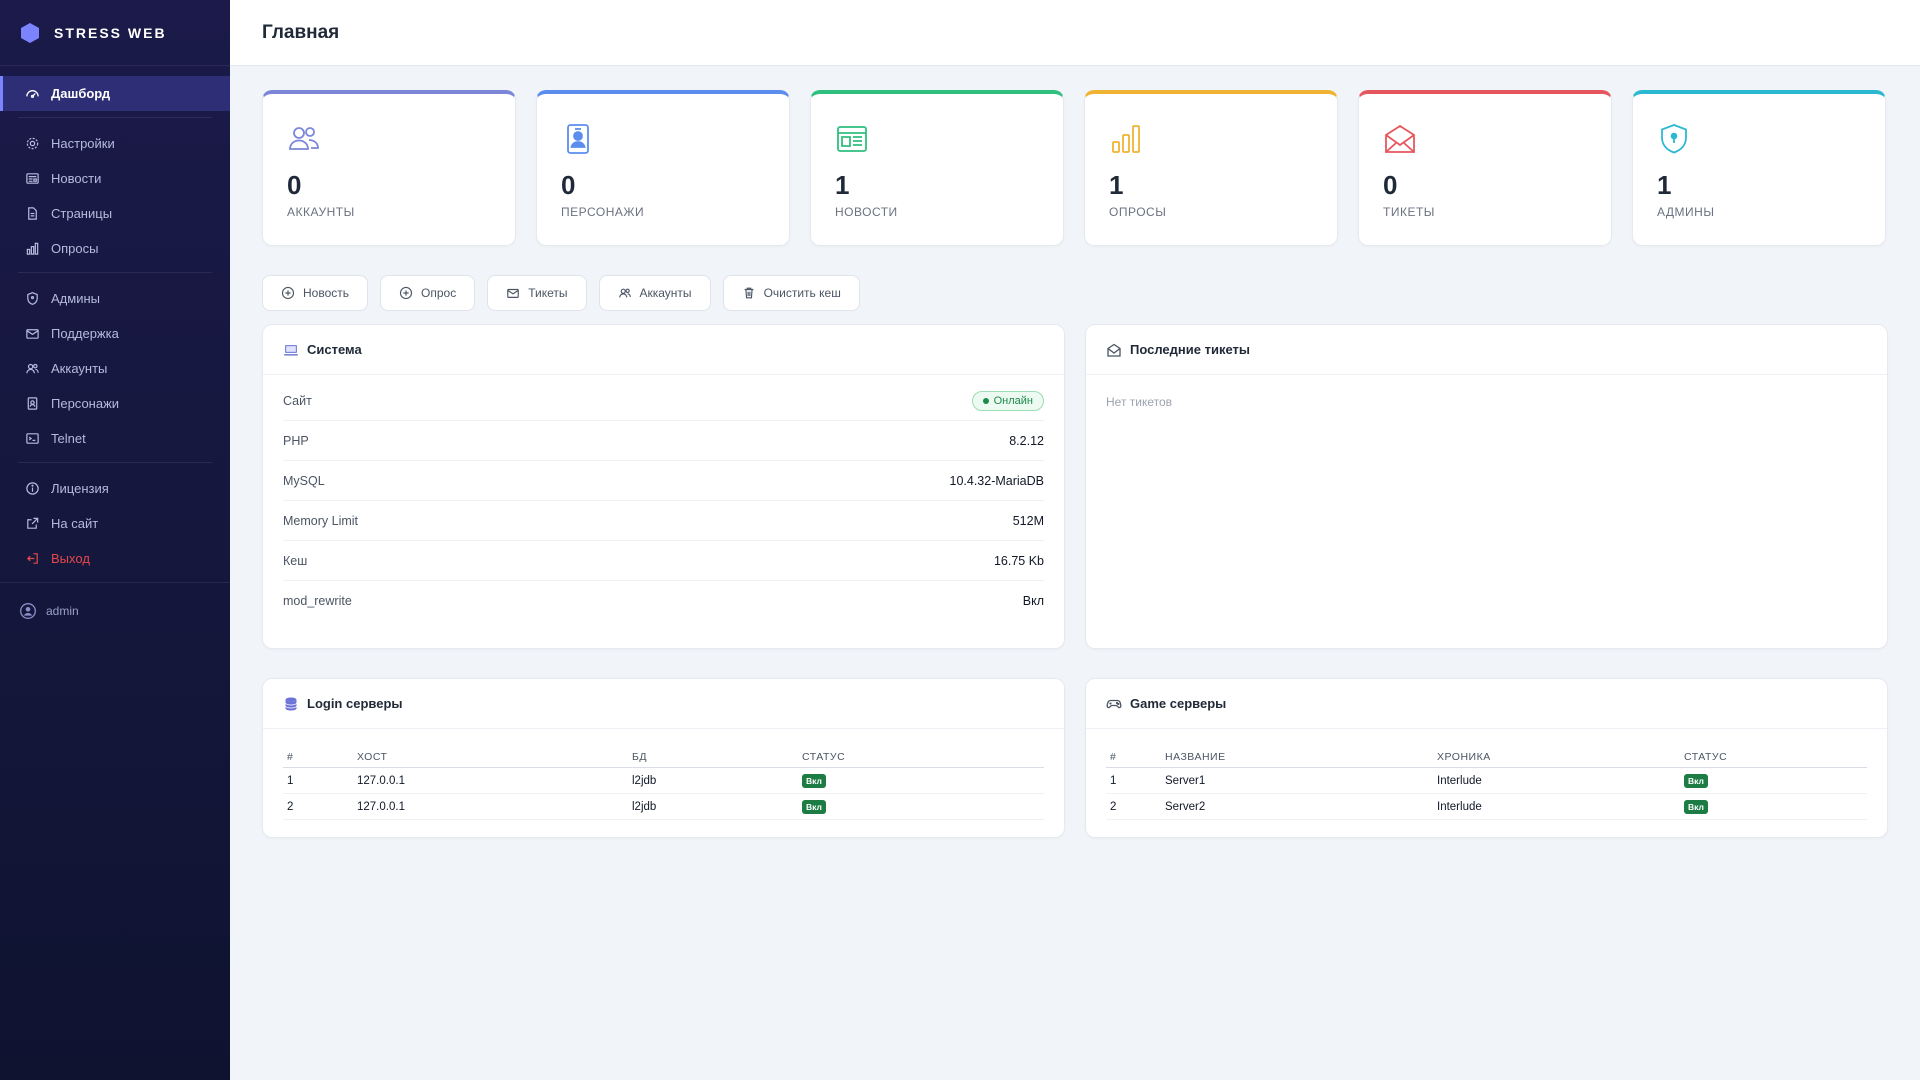  What do you see at coordinates (389, 168) in the screenshot?
I see `stat-card-accounts: 0 АККАУНТЫ` at bounding box center [389, 168].